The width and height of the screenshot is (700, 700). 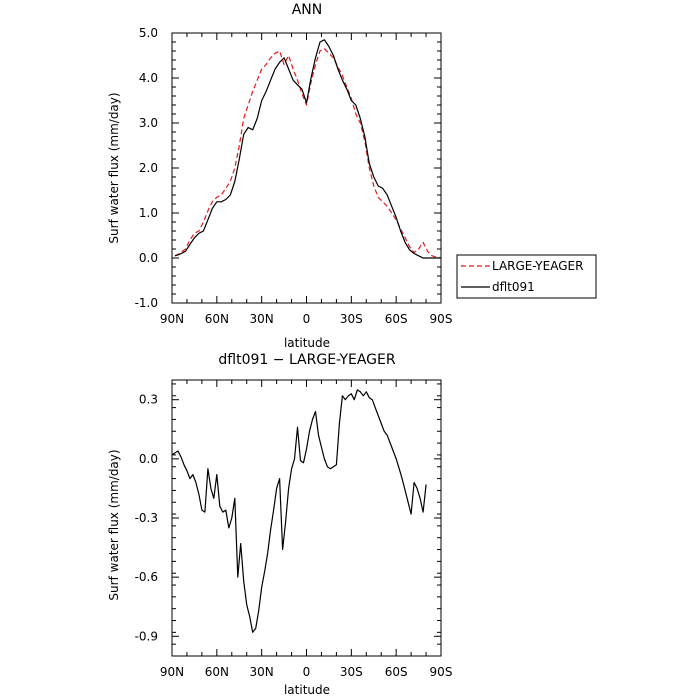 I want to click on y-tick-label: 5.0, so click(x=148, y=33).